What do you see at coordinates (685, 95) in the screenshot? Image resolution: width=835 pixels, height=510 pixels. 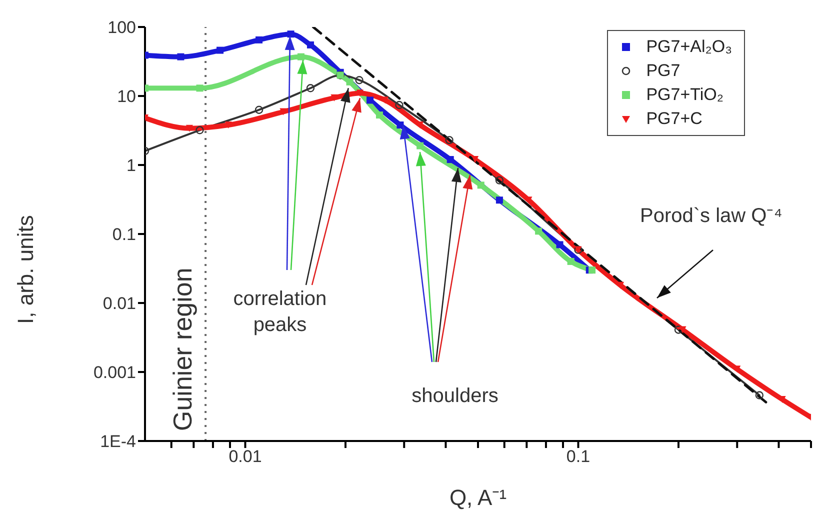 I see `legend-label: PG7+TiO₂` at bounding box center [685, 95].